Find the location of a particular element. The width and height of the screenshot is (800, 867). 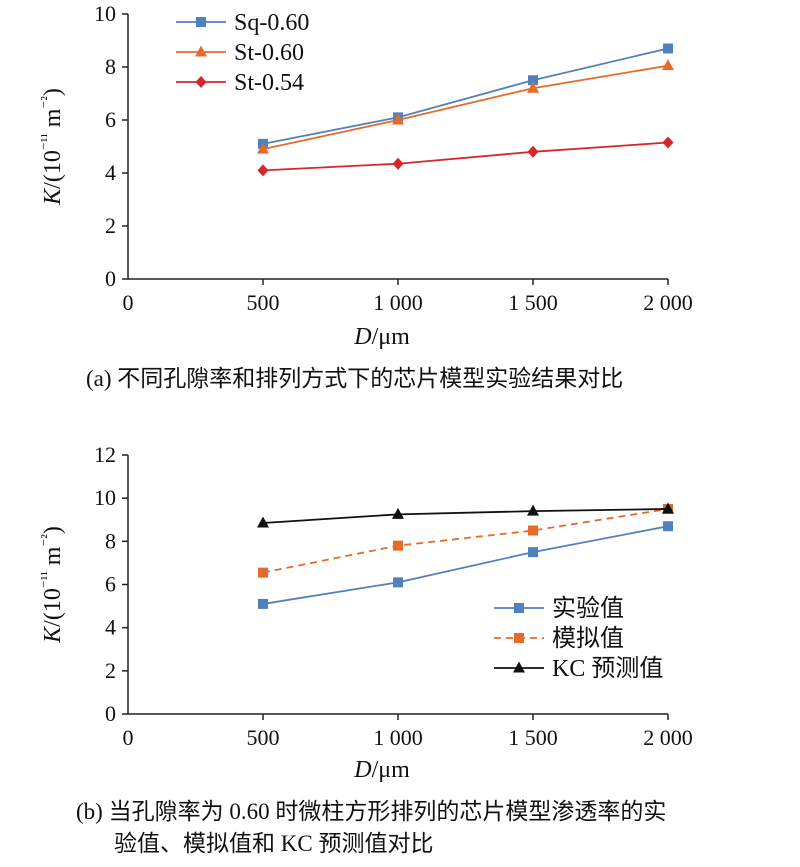

x-tick-label-1-0: 0 is located at coordinates (128, 737).